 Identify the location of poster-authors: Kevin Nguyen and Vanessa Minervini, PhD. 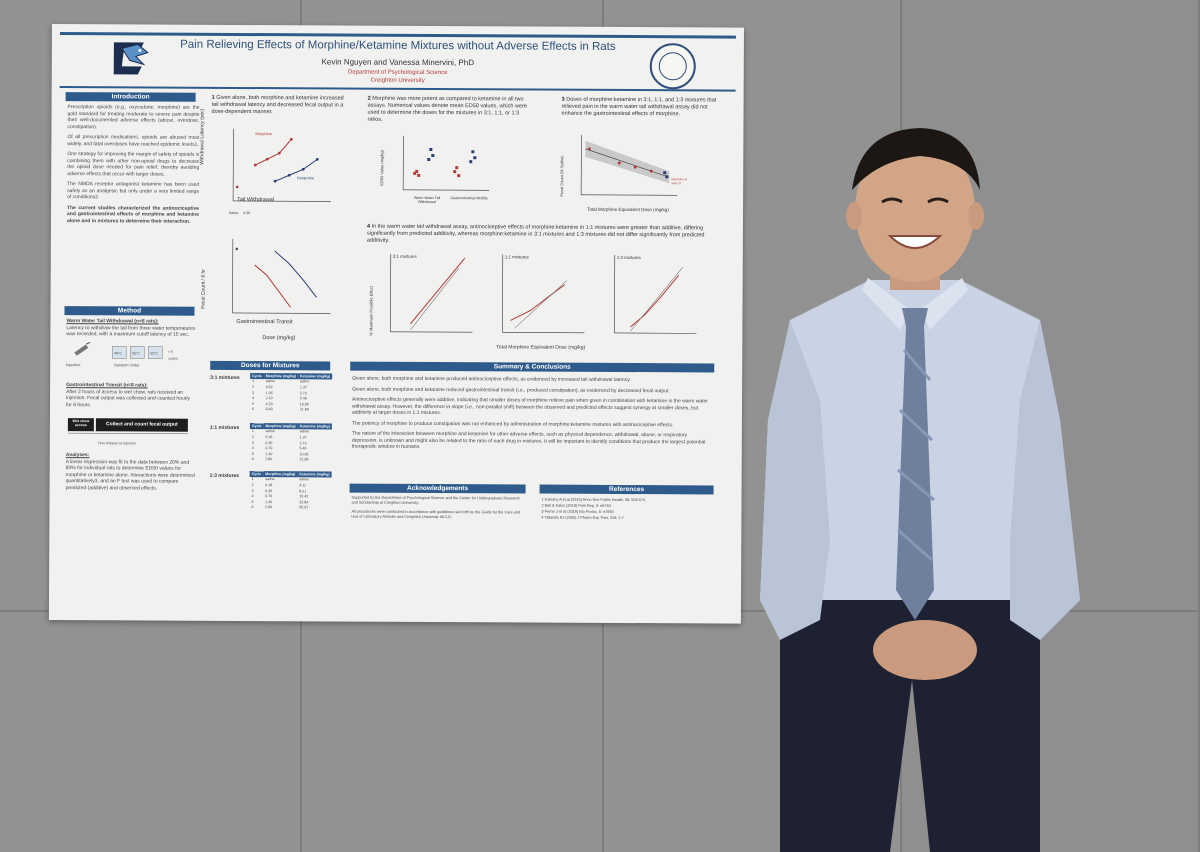
(398, 62).